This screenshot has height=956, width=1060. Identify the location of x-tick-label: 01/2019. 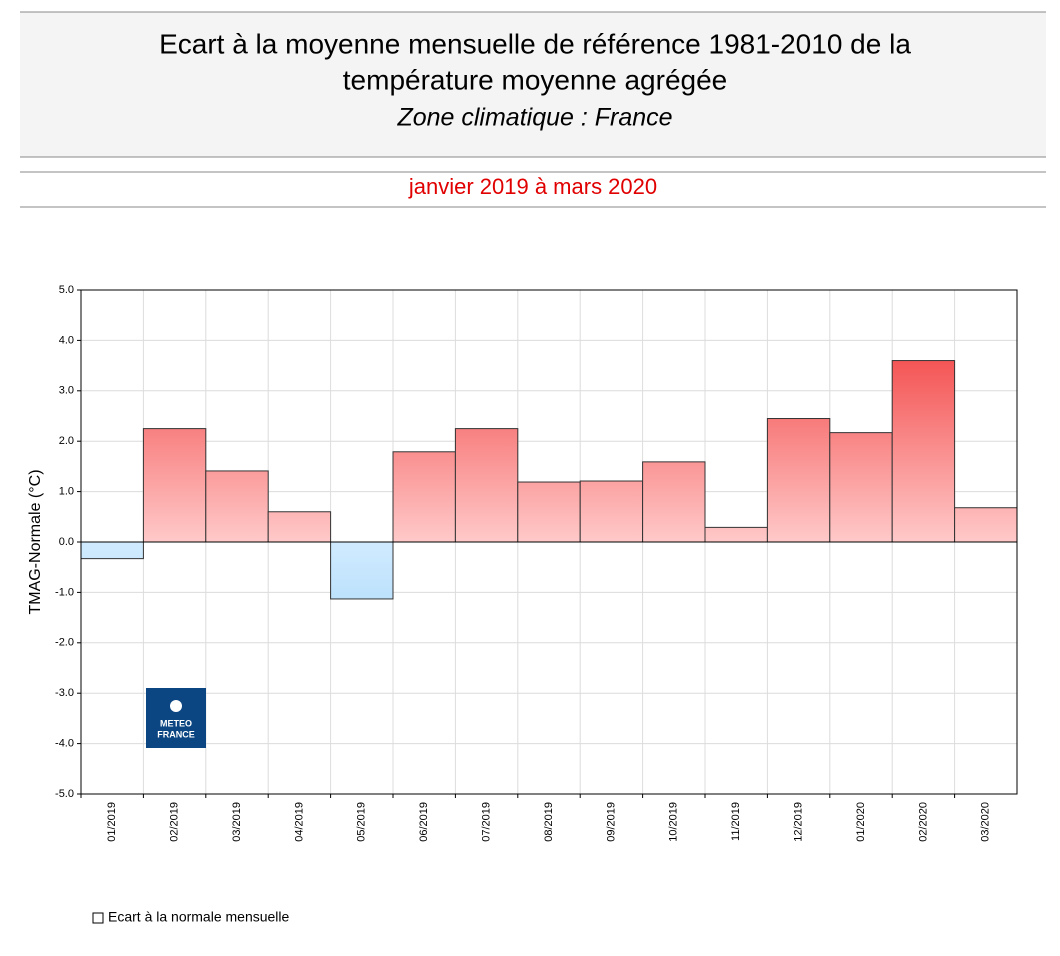
(112, 822).